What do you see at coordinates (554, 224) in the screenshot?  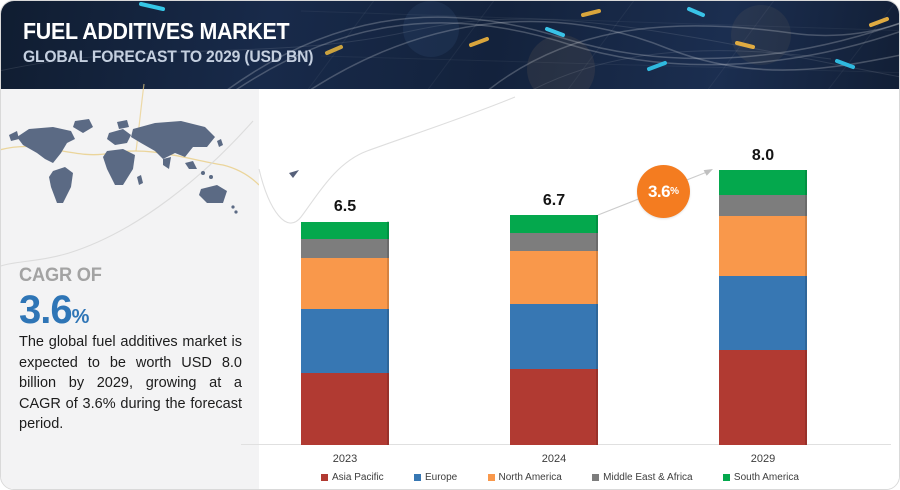 I see `segment-south-america-2024` at bounding box center [554, 224].